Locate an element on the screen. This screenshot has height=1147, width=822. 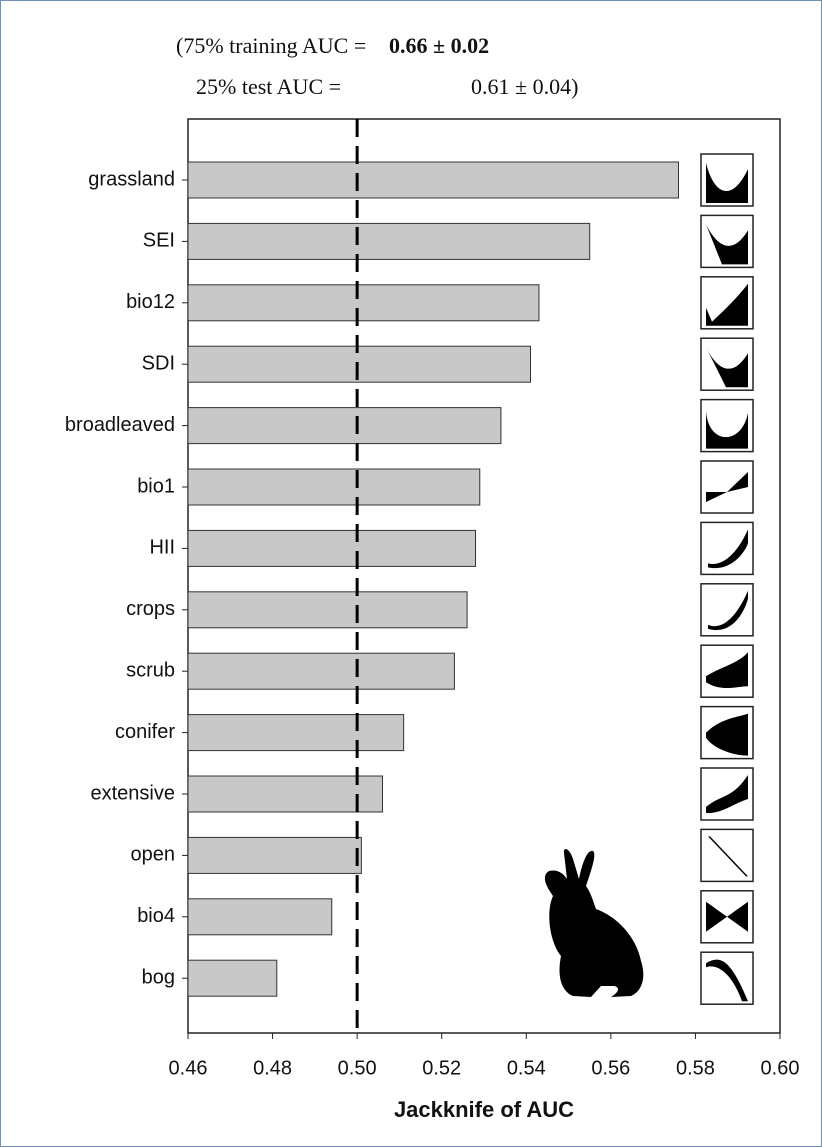
category-label: bio1 is located at coordinates (156, 486).